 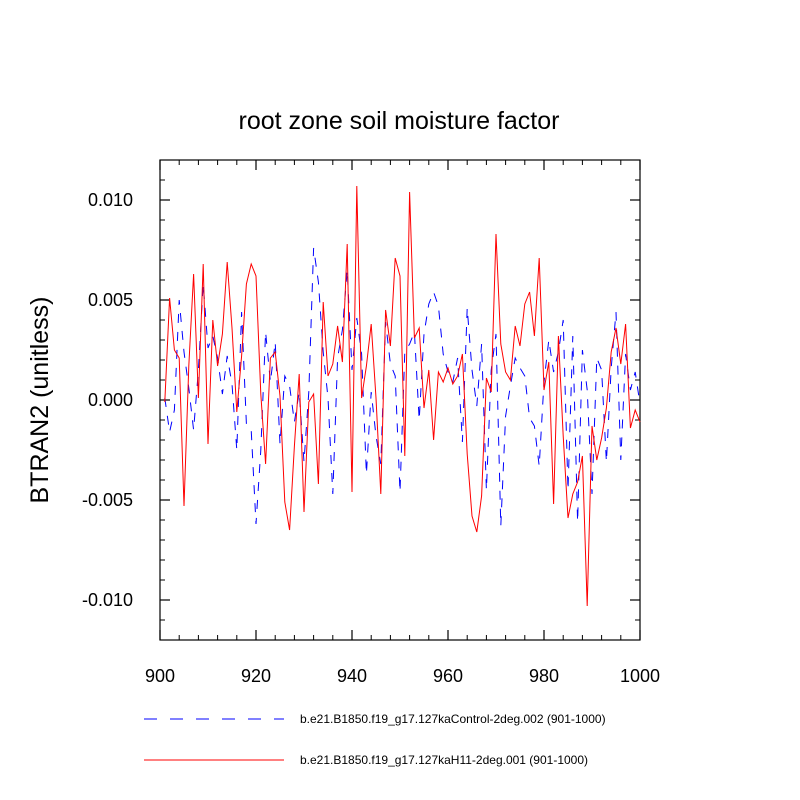 What do you see at coordinates (256, 676) in the screenshot?
I see `x-tick-label: 920` at bounding box center [256, 676].